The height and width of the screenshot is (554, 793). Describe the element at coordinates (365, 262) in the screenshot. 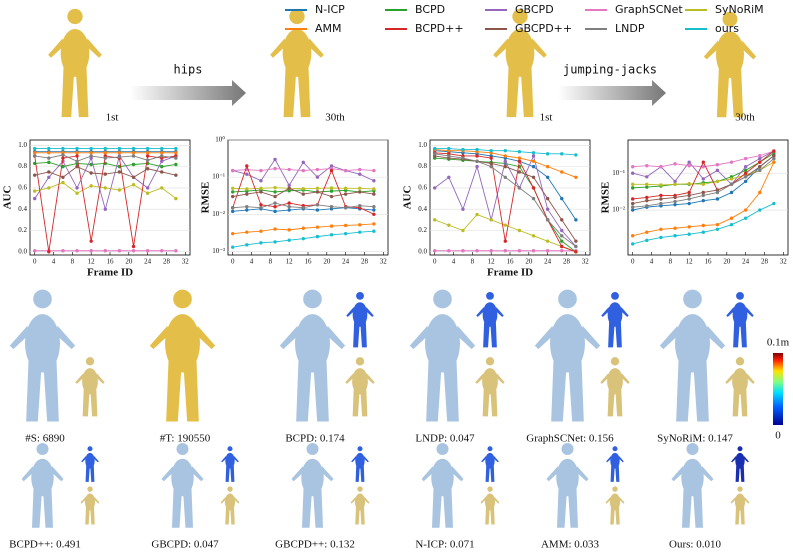

I see `x-tick-label: 28` at that location.